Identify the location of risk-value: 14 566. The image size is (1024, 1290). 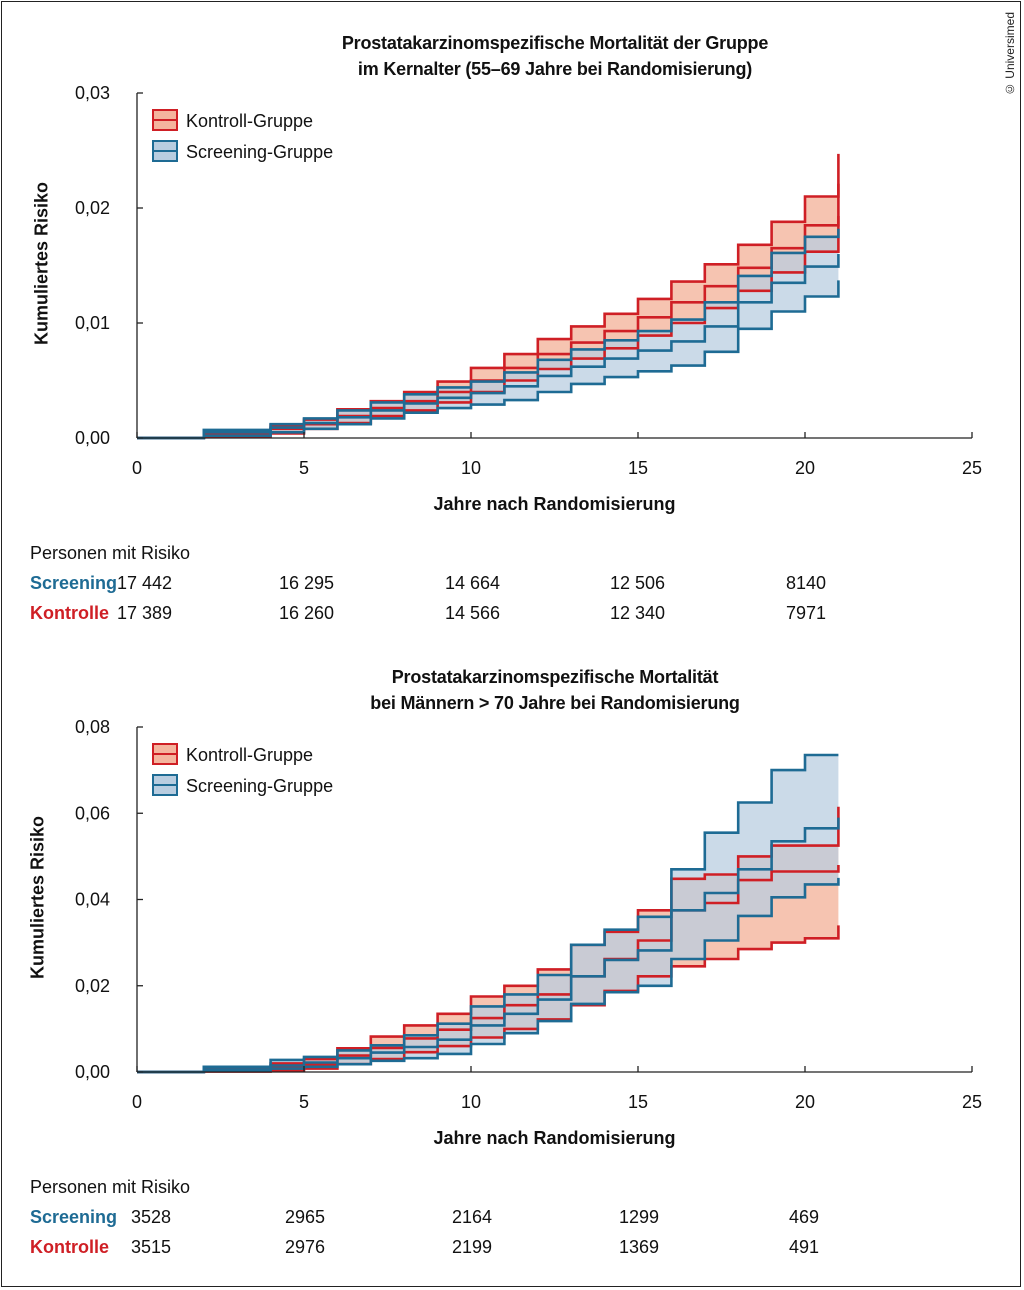
(473, 613).